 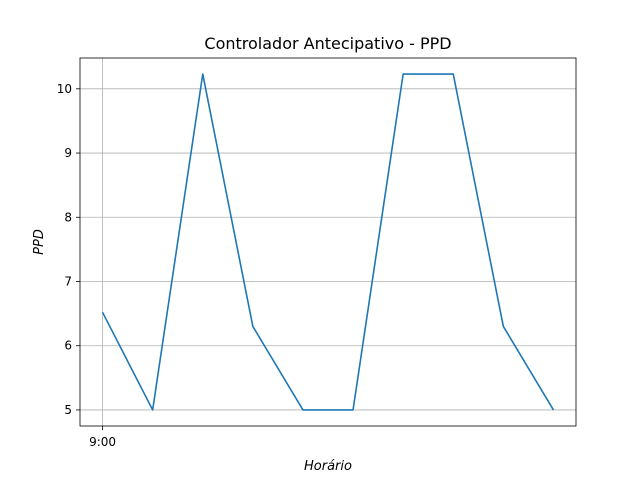 I want to click on y-tick-label: 5, so click(x=68, y=410).